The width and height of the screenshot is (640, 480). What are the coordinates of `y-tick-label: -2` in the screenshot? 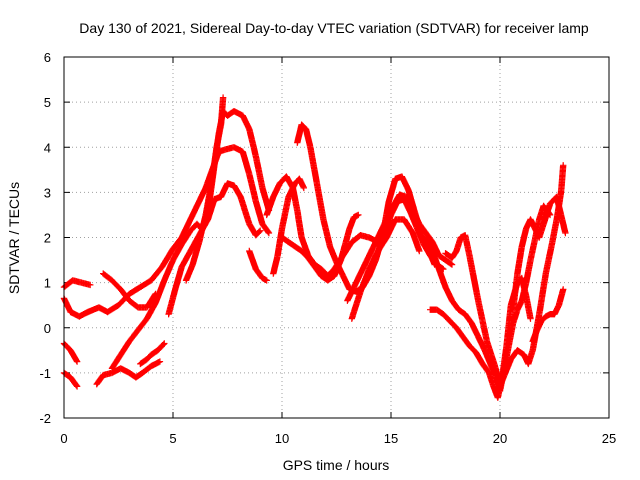 It's located at (45, 418).